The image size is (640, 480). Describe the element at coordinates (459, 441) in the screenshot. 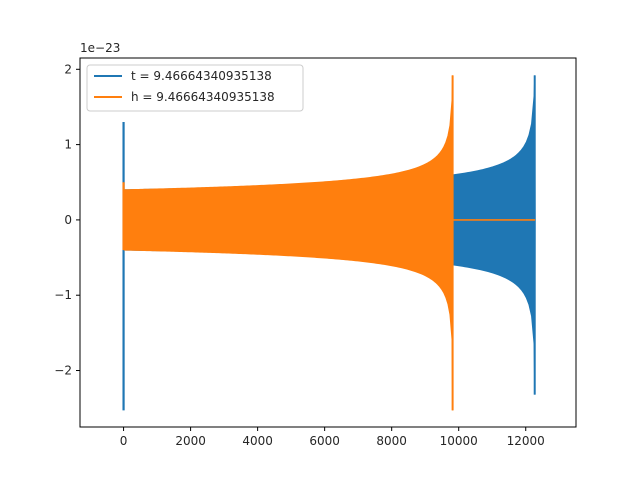

I see `x-tick-label: 10000` at that location.